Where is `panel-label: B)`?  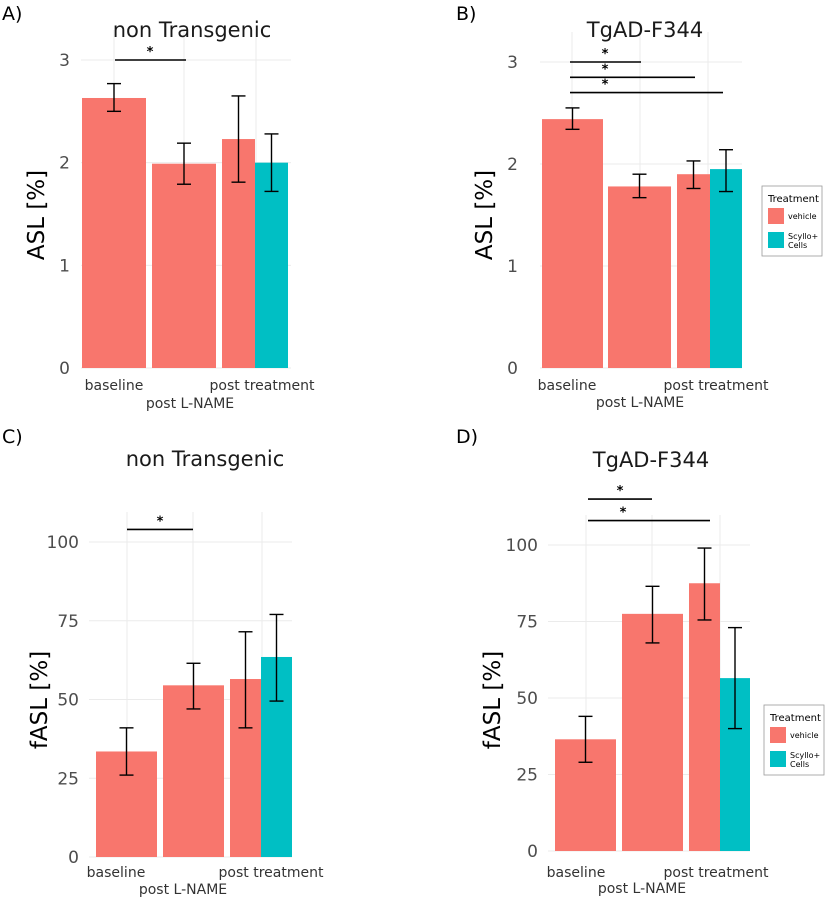
panel-label: B) is located at coordinates (466, 14).